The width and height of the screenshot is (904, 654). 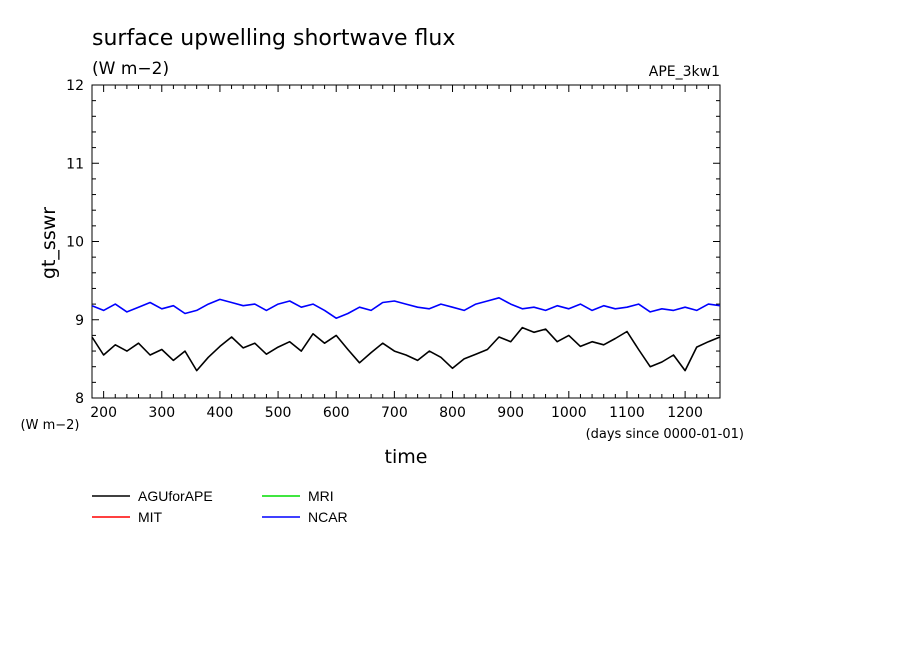 What do you see at coordinates (161, 413) in the screenshot?
I see `x-tick-label: 300` at bounding box center [161, 413].